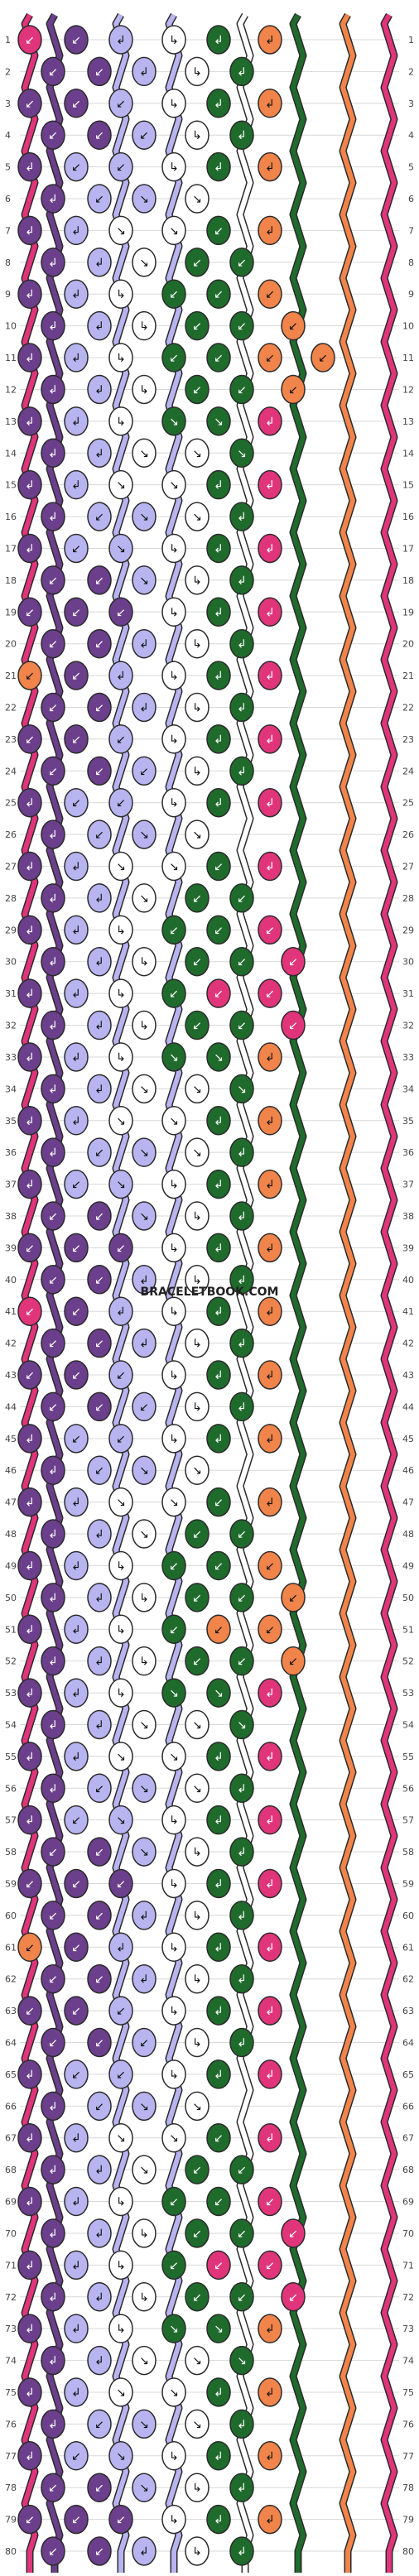 The image size is (419, 2576). What do you see at coordinates (11, 2487) in the screenshot?
I see `row-number-left: 78` at bounding box center [11, 2487].